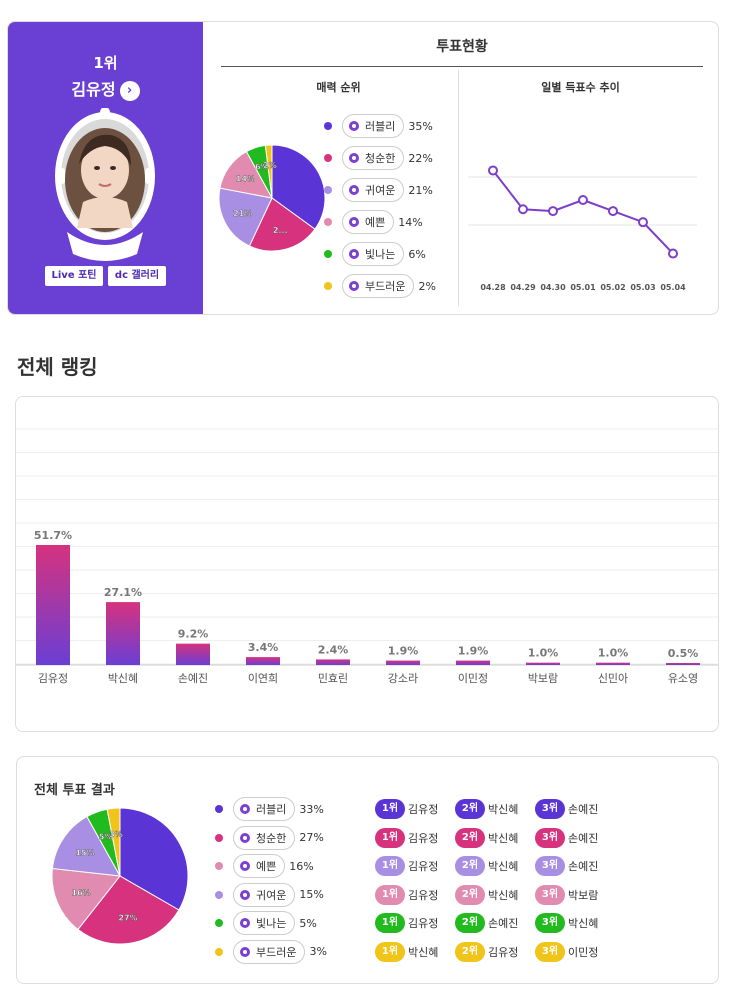  What do you see at coordinates (74, 276) in the screenshot?
I see `live-portal-button: Live 포틴` at bounding box center [74, 276].